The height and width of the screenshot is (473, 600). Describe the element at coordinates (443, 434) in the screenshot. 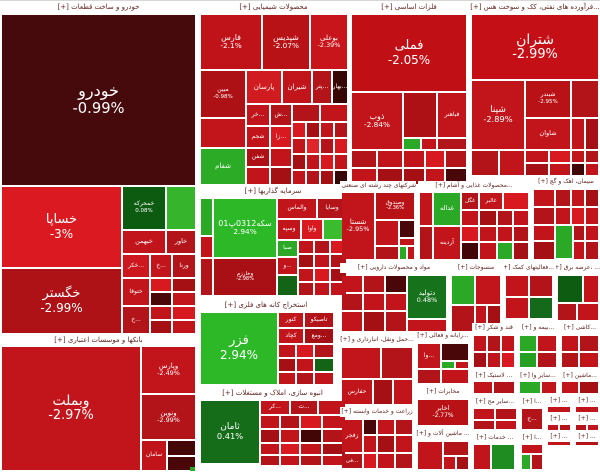

I see `sector-header-machinery: ... ماشین آلات و [+]` at that location.